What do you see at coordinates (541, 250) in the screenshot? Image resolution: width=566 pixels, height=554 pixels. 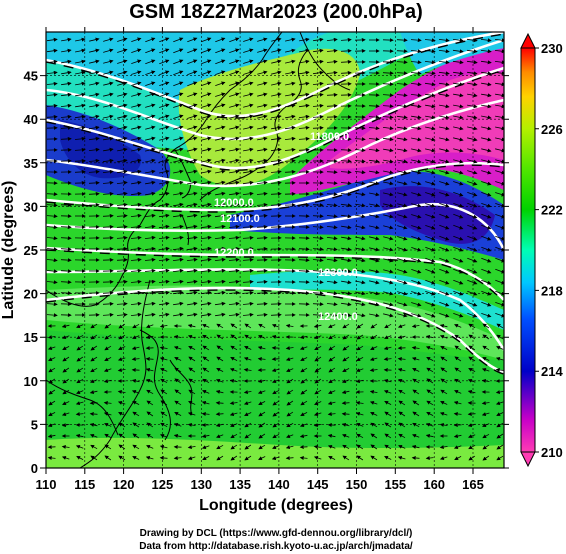 I see `colorbar: 230 226 222 218 214 210` at bounding box center [541, 250].